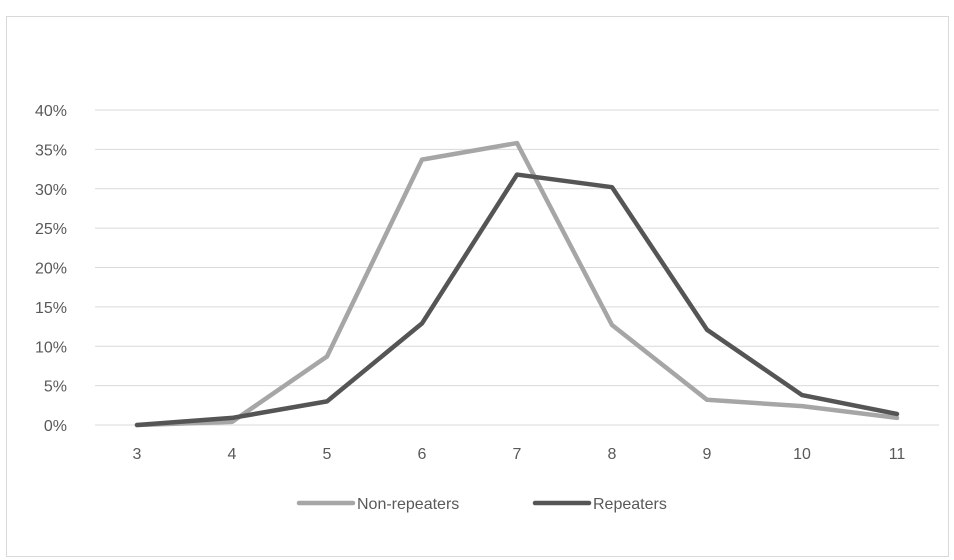  Describe the element at coordinates (55, 387) in the screenshot. I see `y-tick-label: 5%` at that location.